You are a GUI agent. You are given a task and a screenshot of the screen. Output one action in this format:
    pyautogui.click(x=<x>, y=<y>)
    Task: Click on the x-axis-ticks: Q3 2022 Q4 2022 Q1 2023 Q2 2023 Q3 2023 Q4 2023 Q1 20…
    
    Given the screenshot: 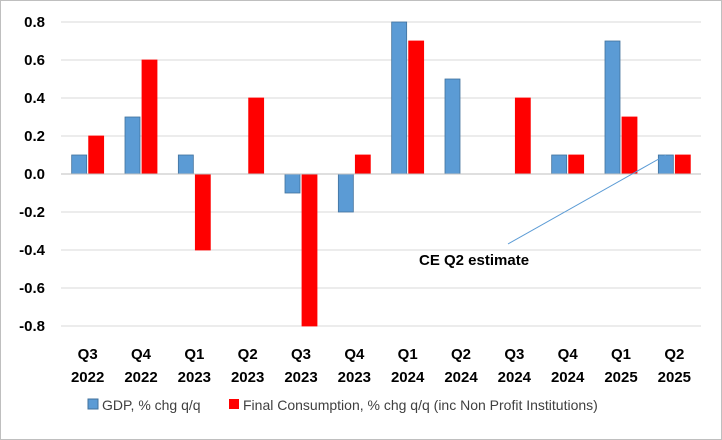 What is the action you would take?
    pyautogui.click(x=381, y=366)
    